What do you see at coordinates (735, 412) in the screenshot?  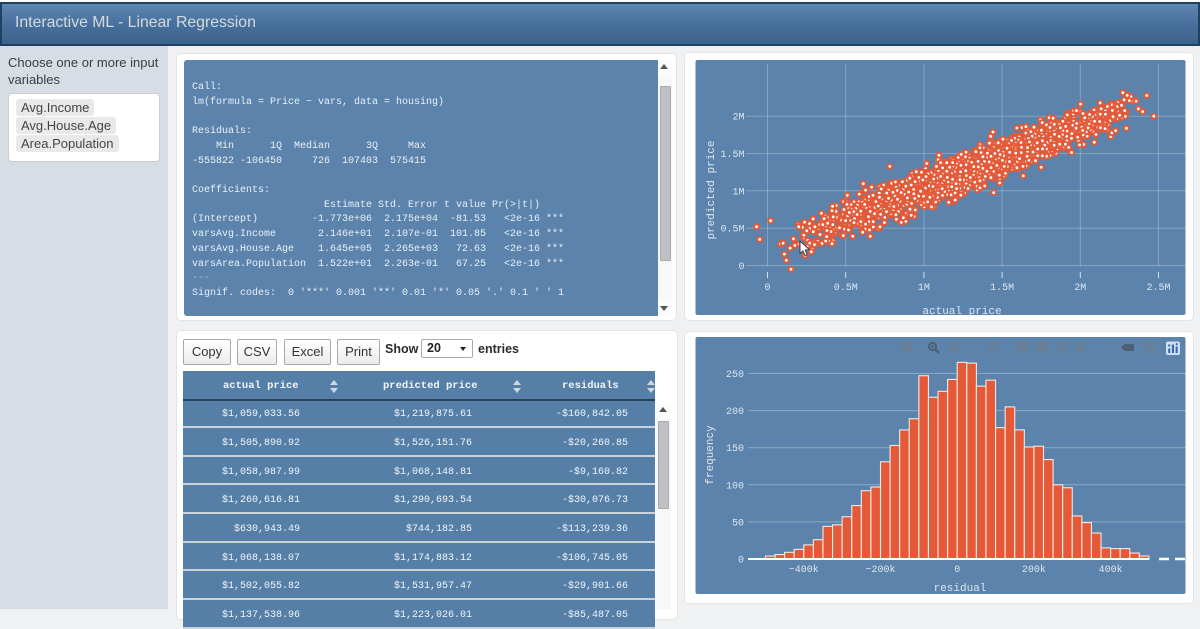 I see `svg-text: 200` at bounding box center [735, 412].